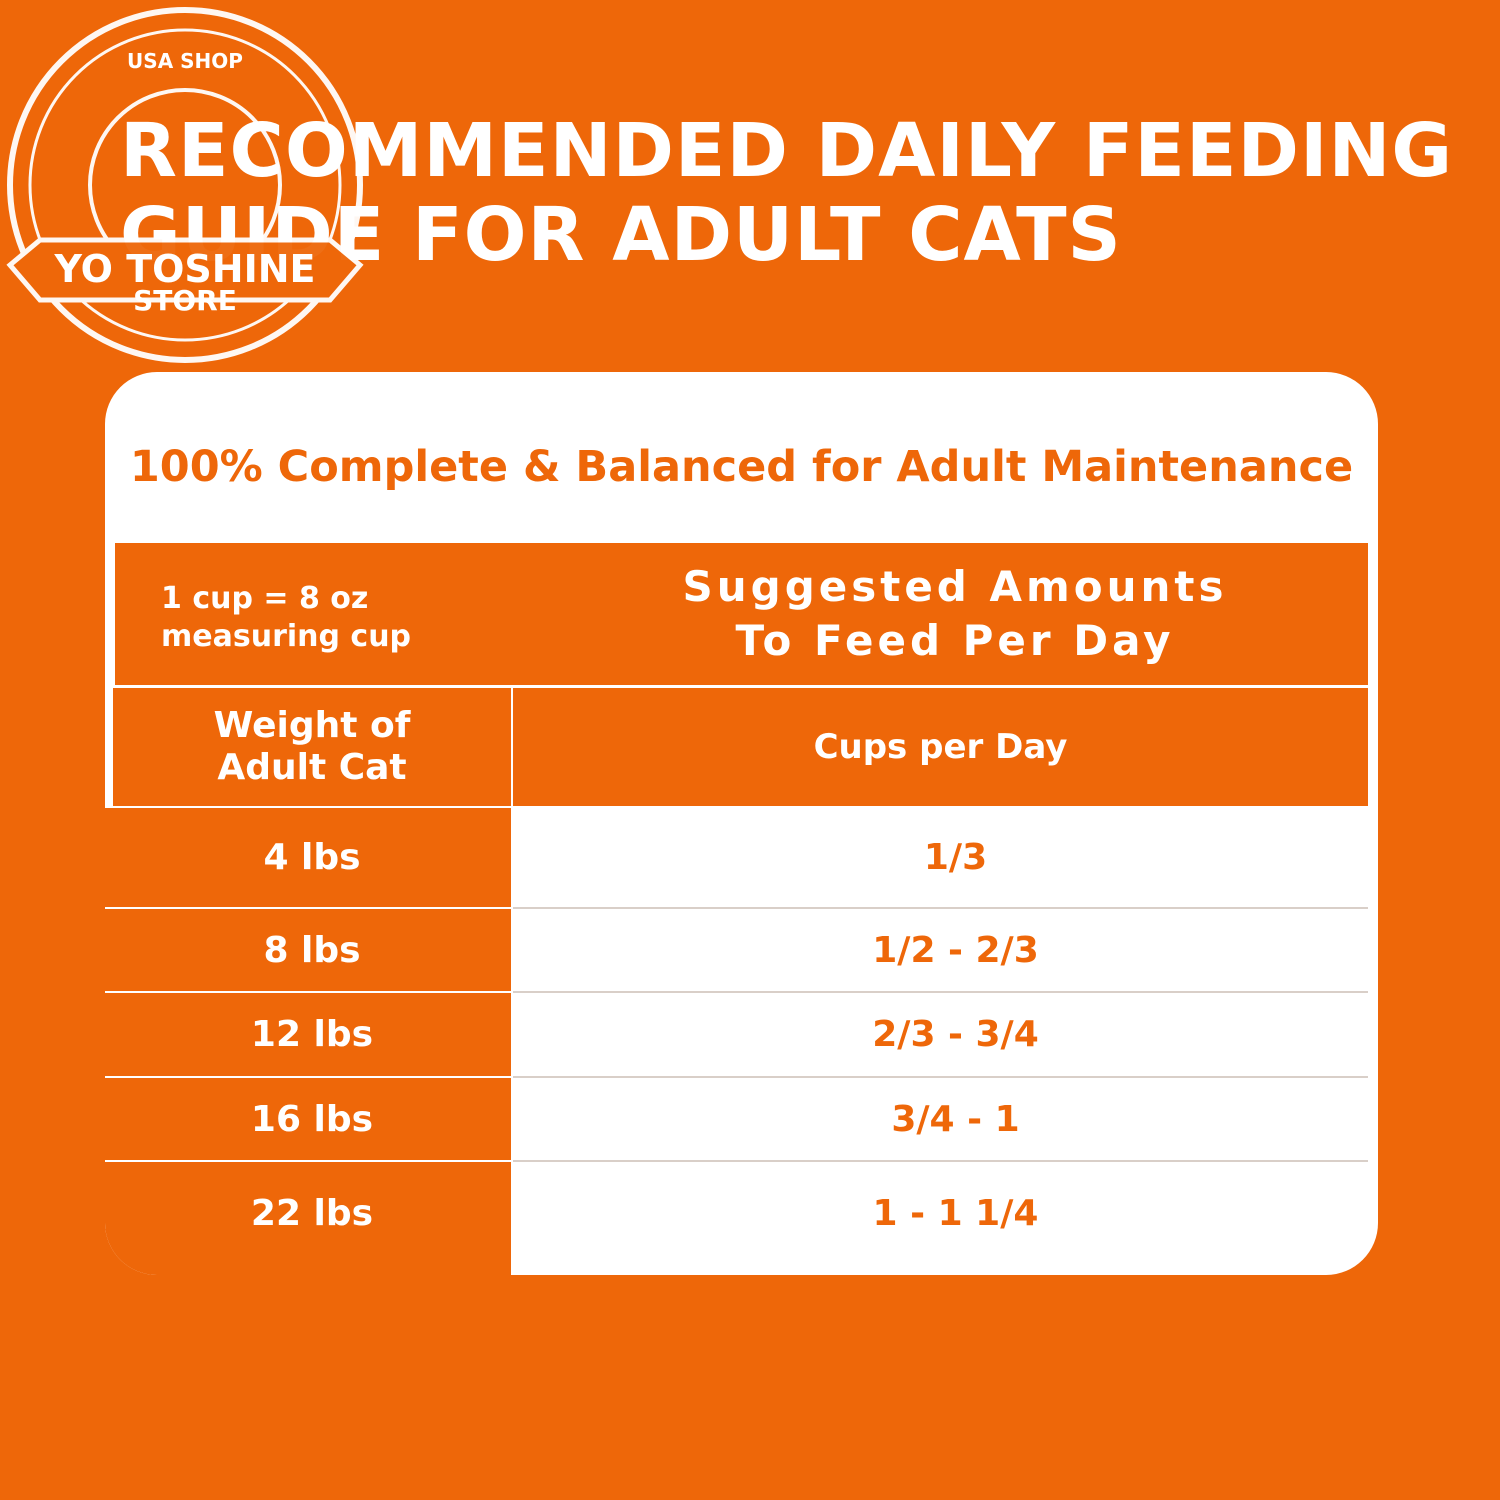 The width and height of the screenshot is (1500, 1500). What do you see at coordinates (955, 614) in the screenshot?
I see `table-header: Suggested Amounts To Feed Per Day` at bounding box center [955, 614].